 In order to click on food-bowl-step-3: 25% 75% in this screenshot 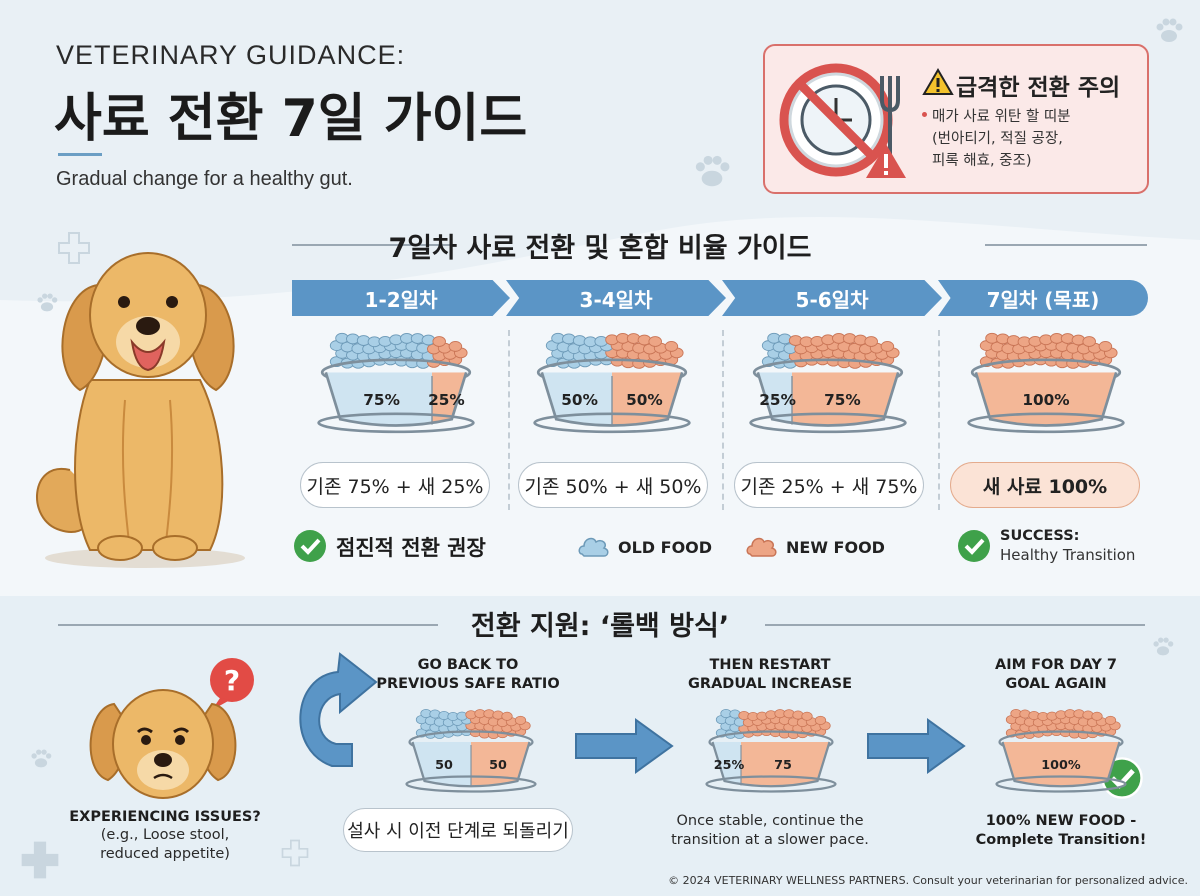, I will do `click(828, 383)`.